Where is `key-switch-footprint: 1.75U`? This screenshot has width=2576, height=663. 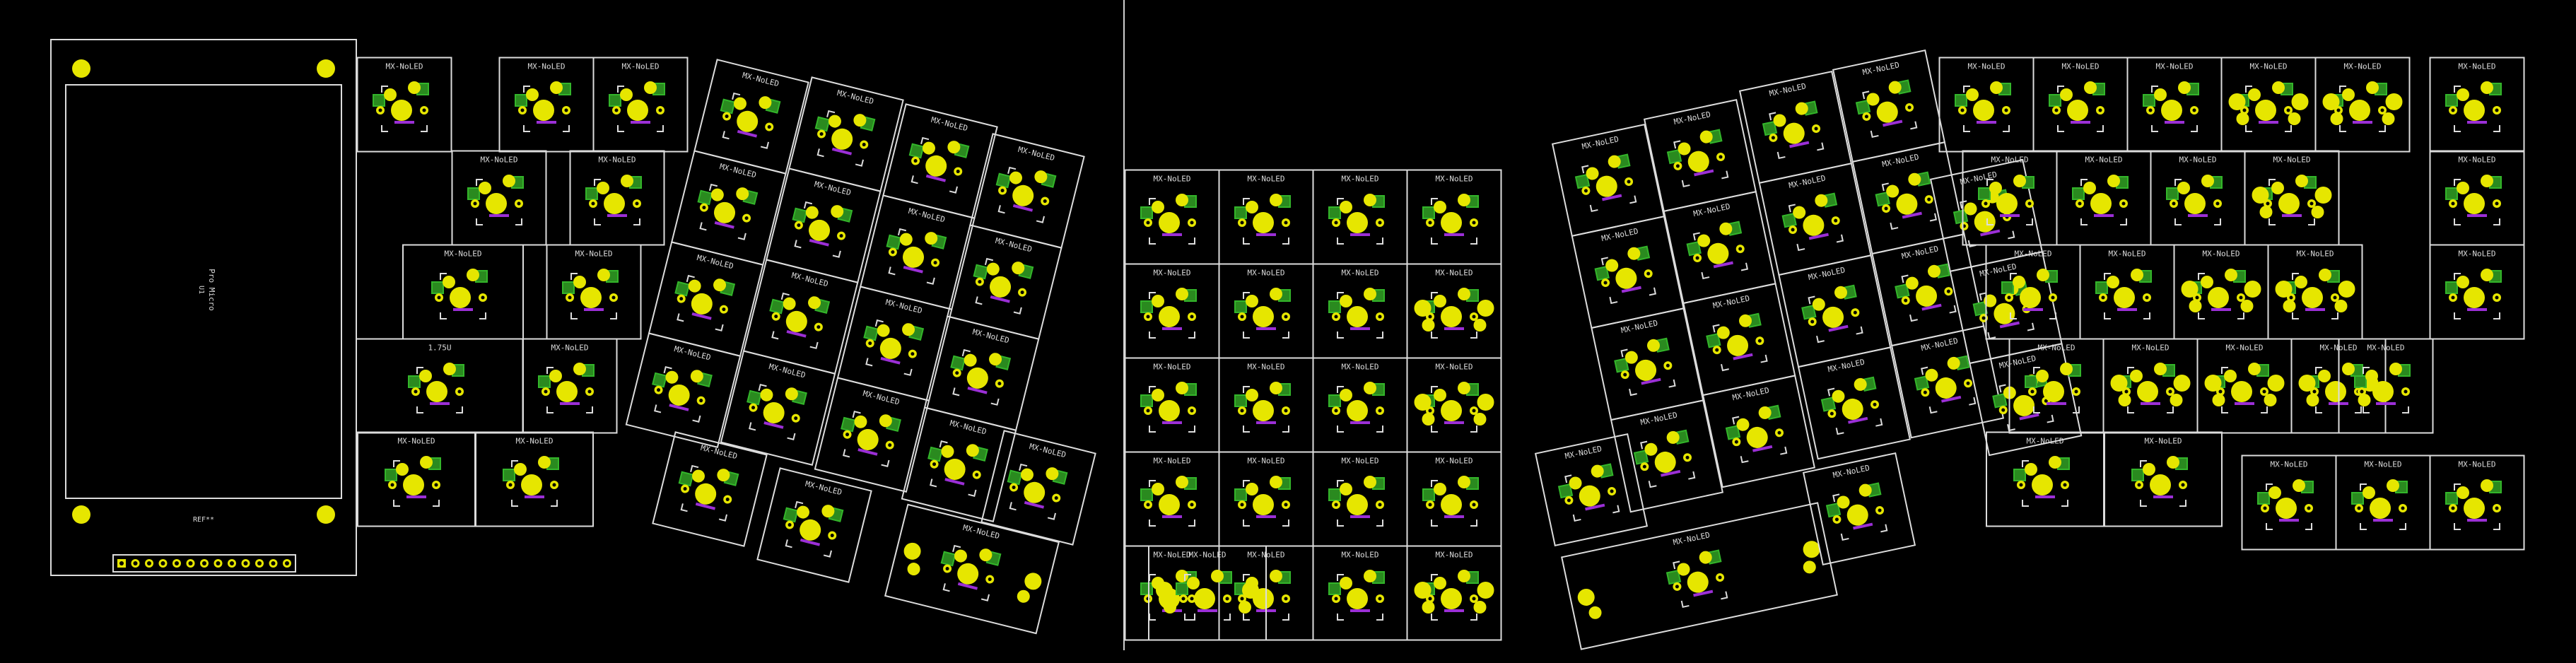 key-switch-footprint: 1.75U is located at coordinates (440, 386).